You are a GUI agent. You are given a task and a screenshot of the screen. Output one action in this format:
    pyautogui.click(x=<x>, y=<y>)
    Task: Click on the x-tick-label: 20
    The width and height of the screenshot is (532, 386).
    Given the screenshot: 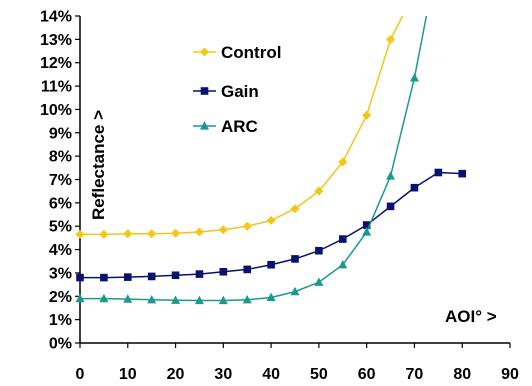 What is the action you would take?
    pyautogui.click(x=176, y=374)
    